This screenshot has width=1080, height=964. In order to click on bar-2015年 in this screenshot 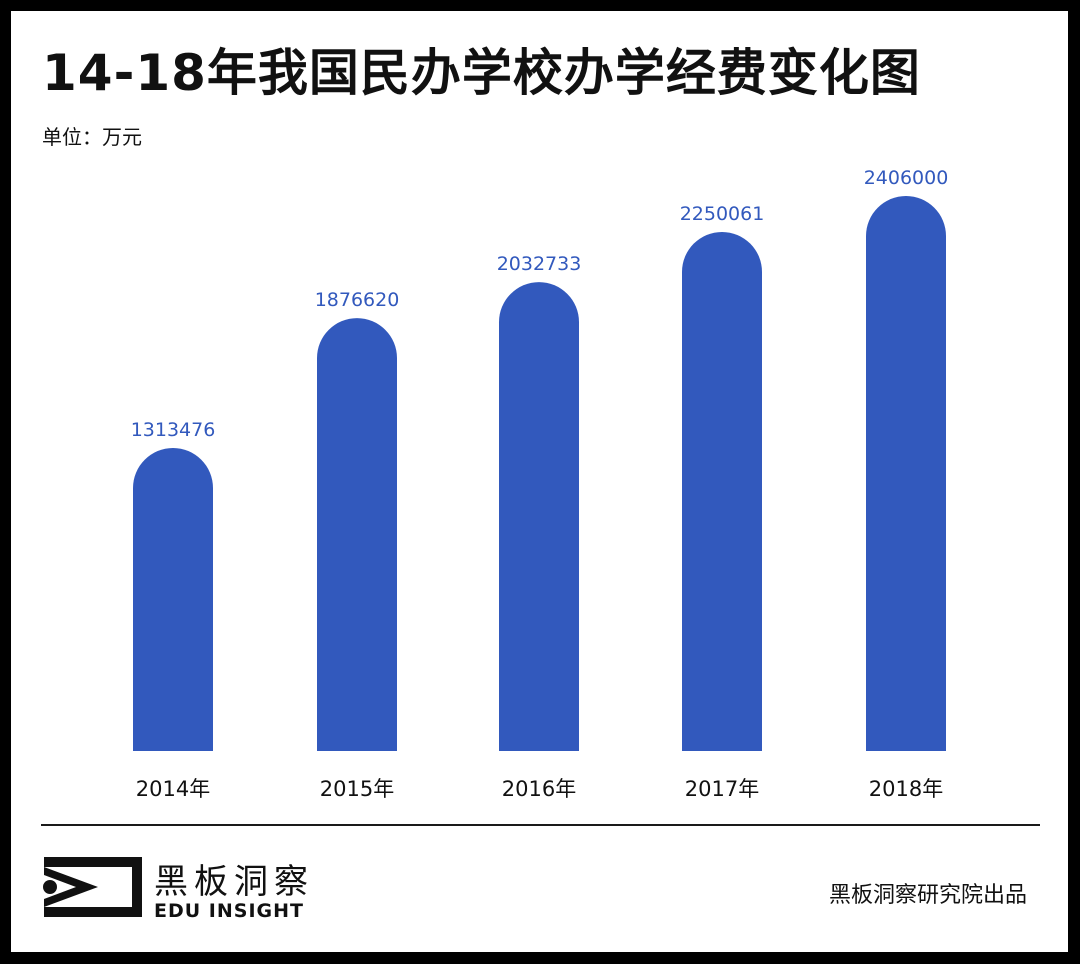, I will do `click(357, 534)`.